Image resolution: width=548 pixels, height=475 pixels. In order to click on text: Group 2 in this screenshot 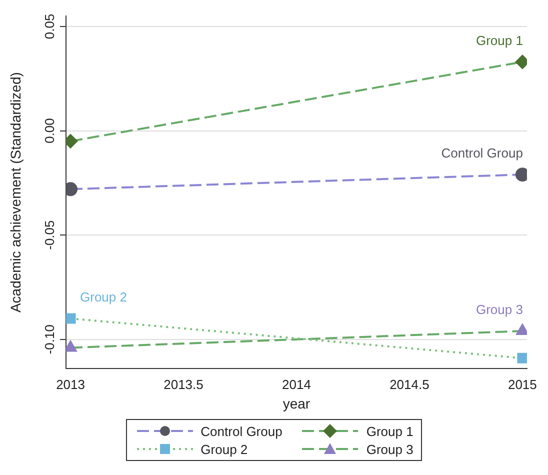, I will do `click(103, 297)`.